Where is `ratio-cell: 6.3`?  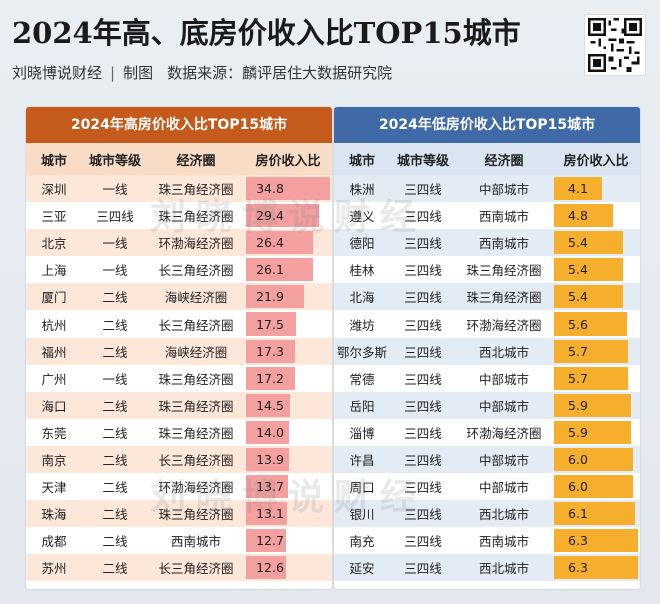
ratio-cell: 6.3 is located at coordinates (596, 568).